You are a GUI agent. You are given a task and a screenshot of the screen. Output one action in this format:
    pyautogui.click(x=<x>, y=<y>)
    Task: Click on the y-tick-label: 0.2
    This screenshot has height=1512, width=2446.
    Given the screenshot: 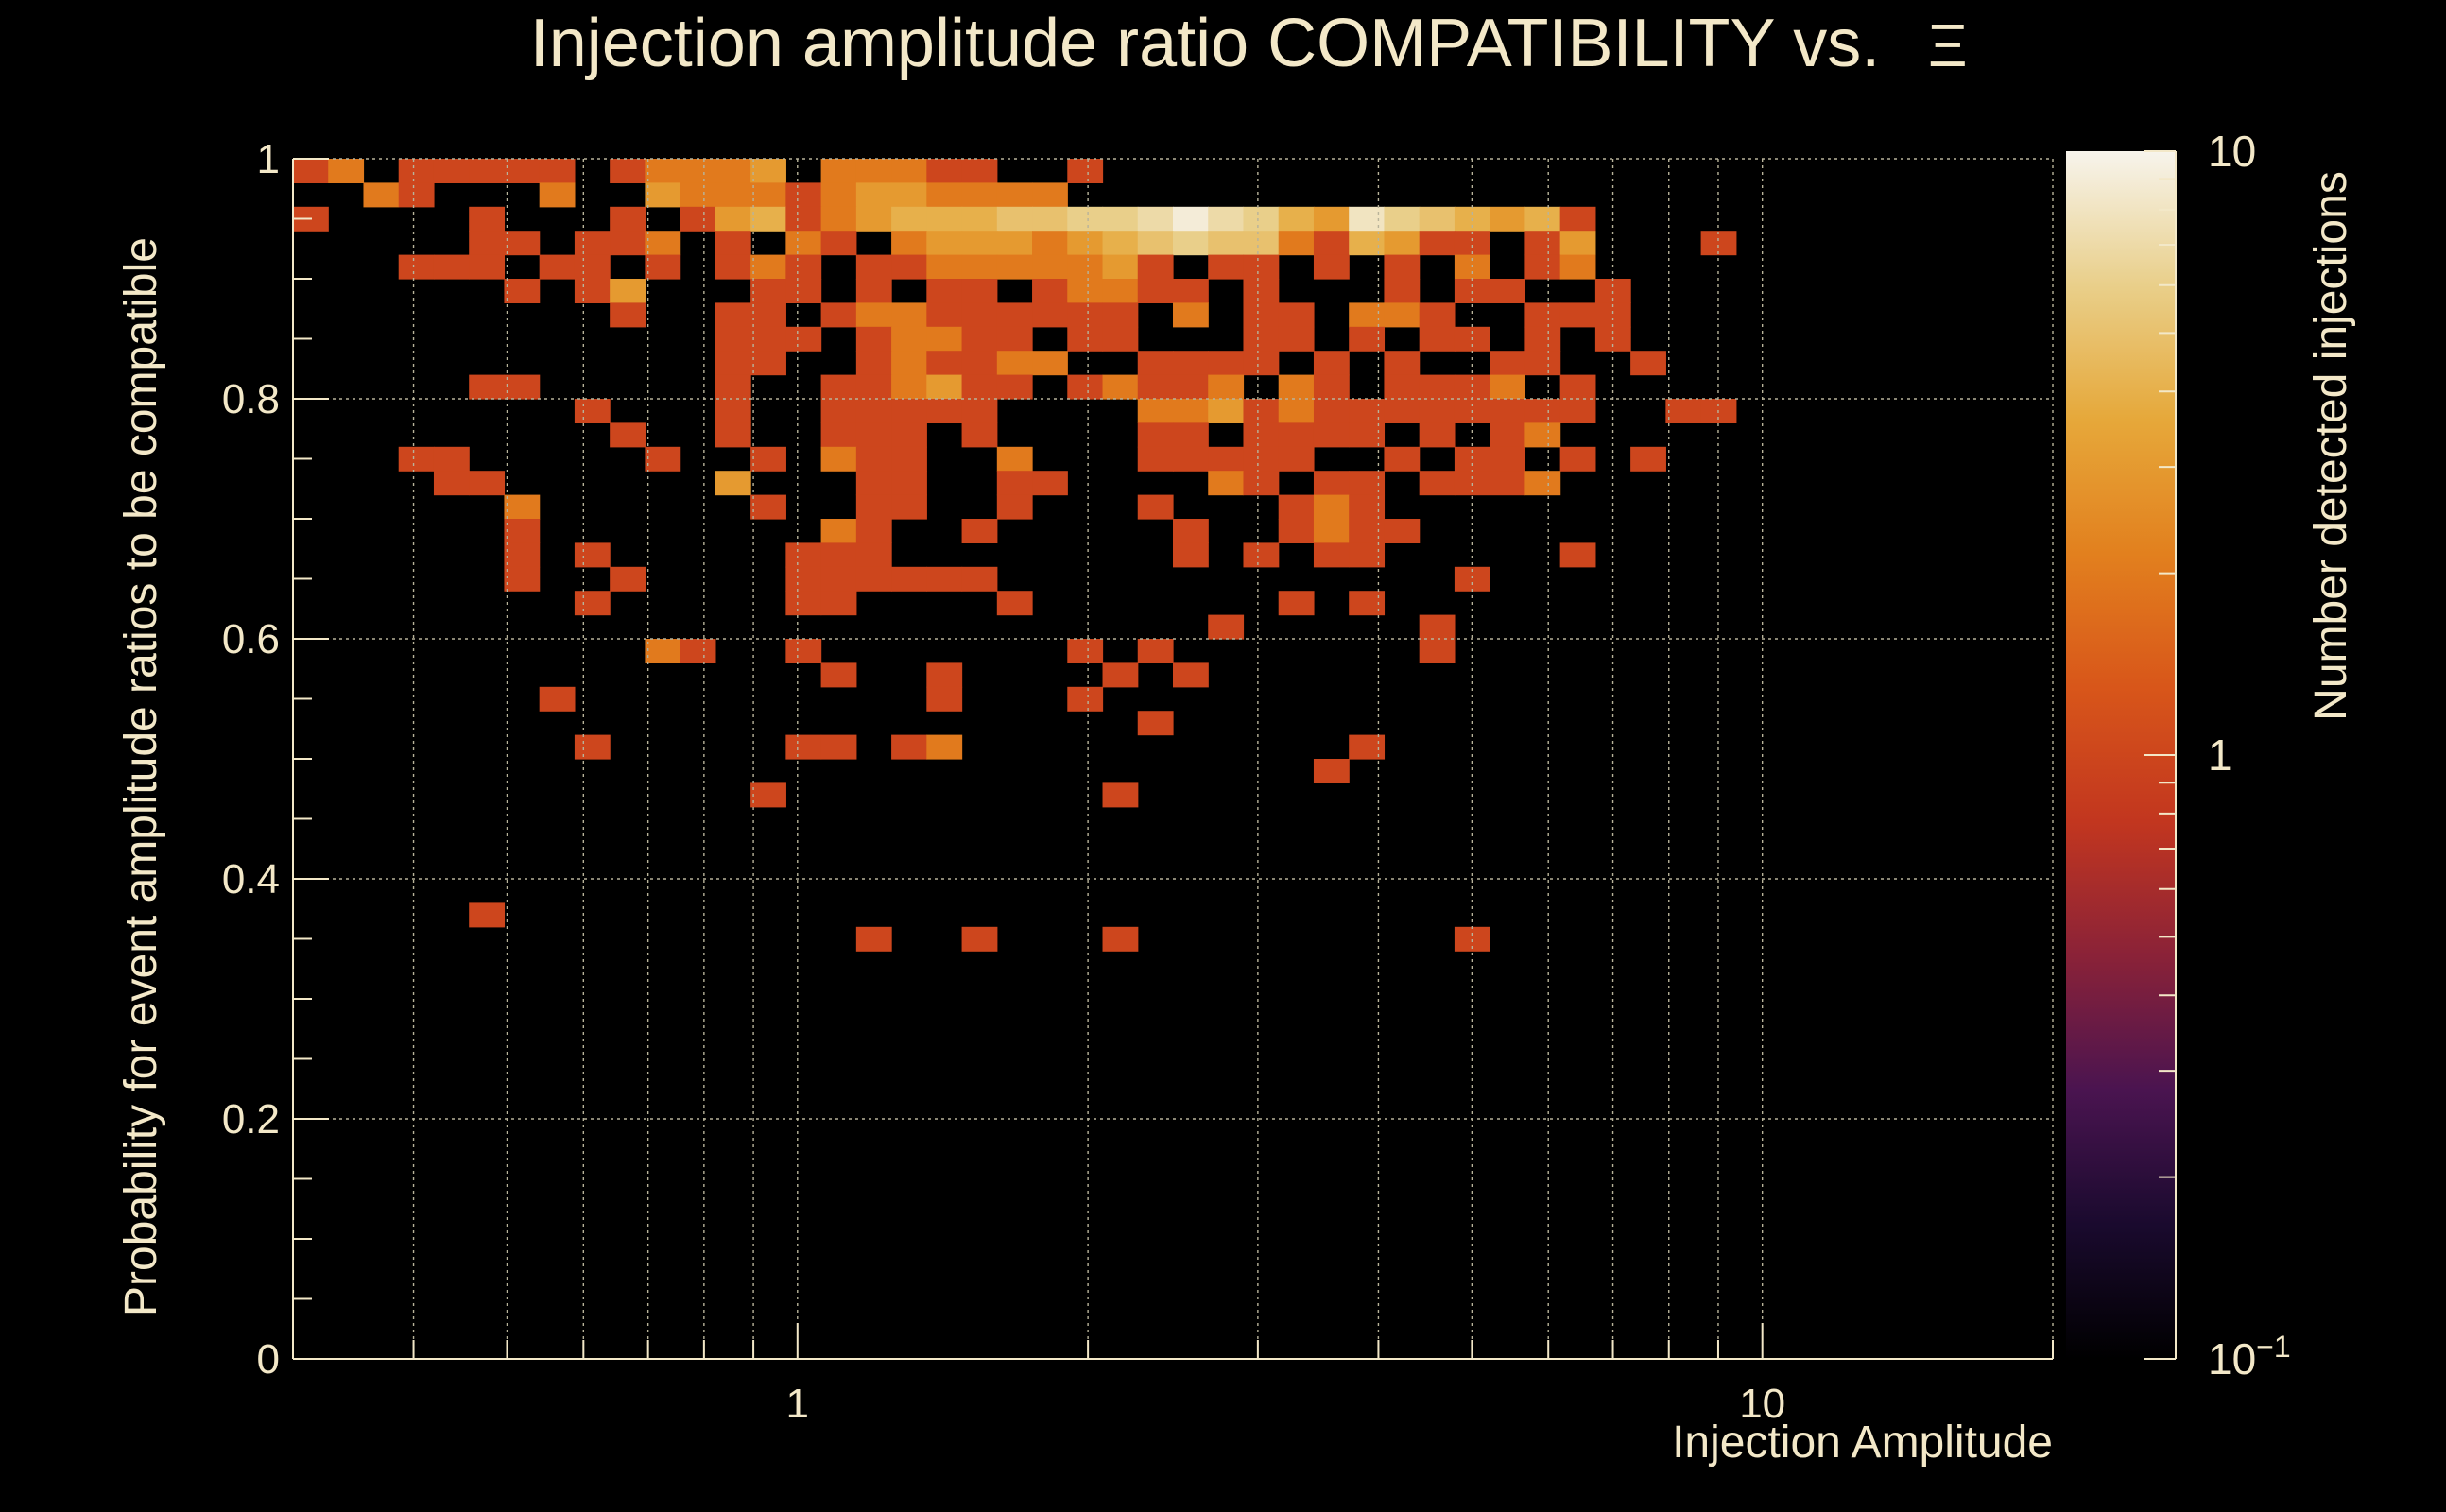 What is the action you would take?
    pyautogui.click(x=251, y=1119)
    